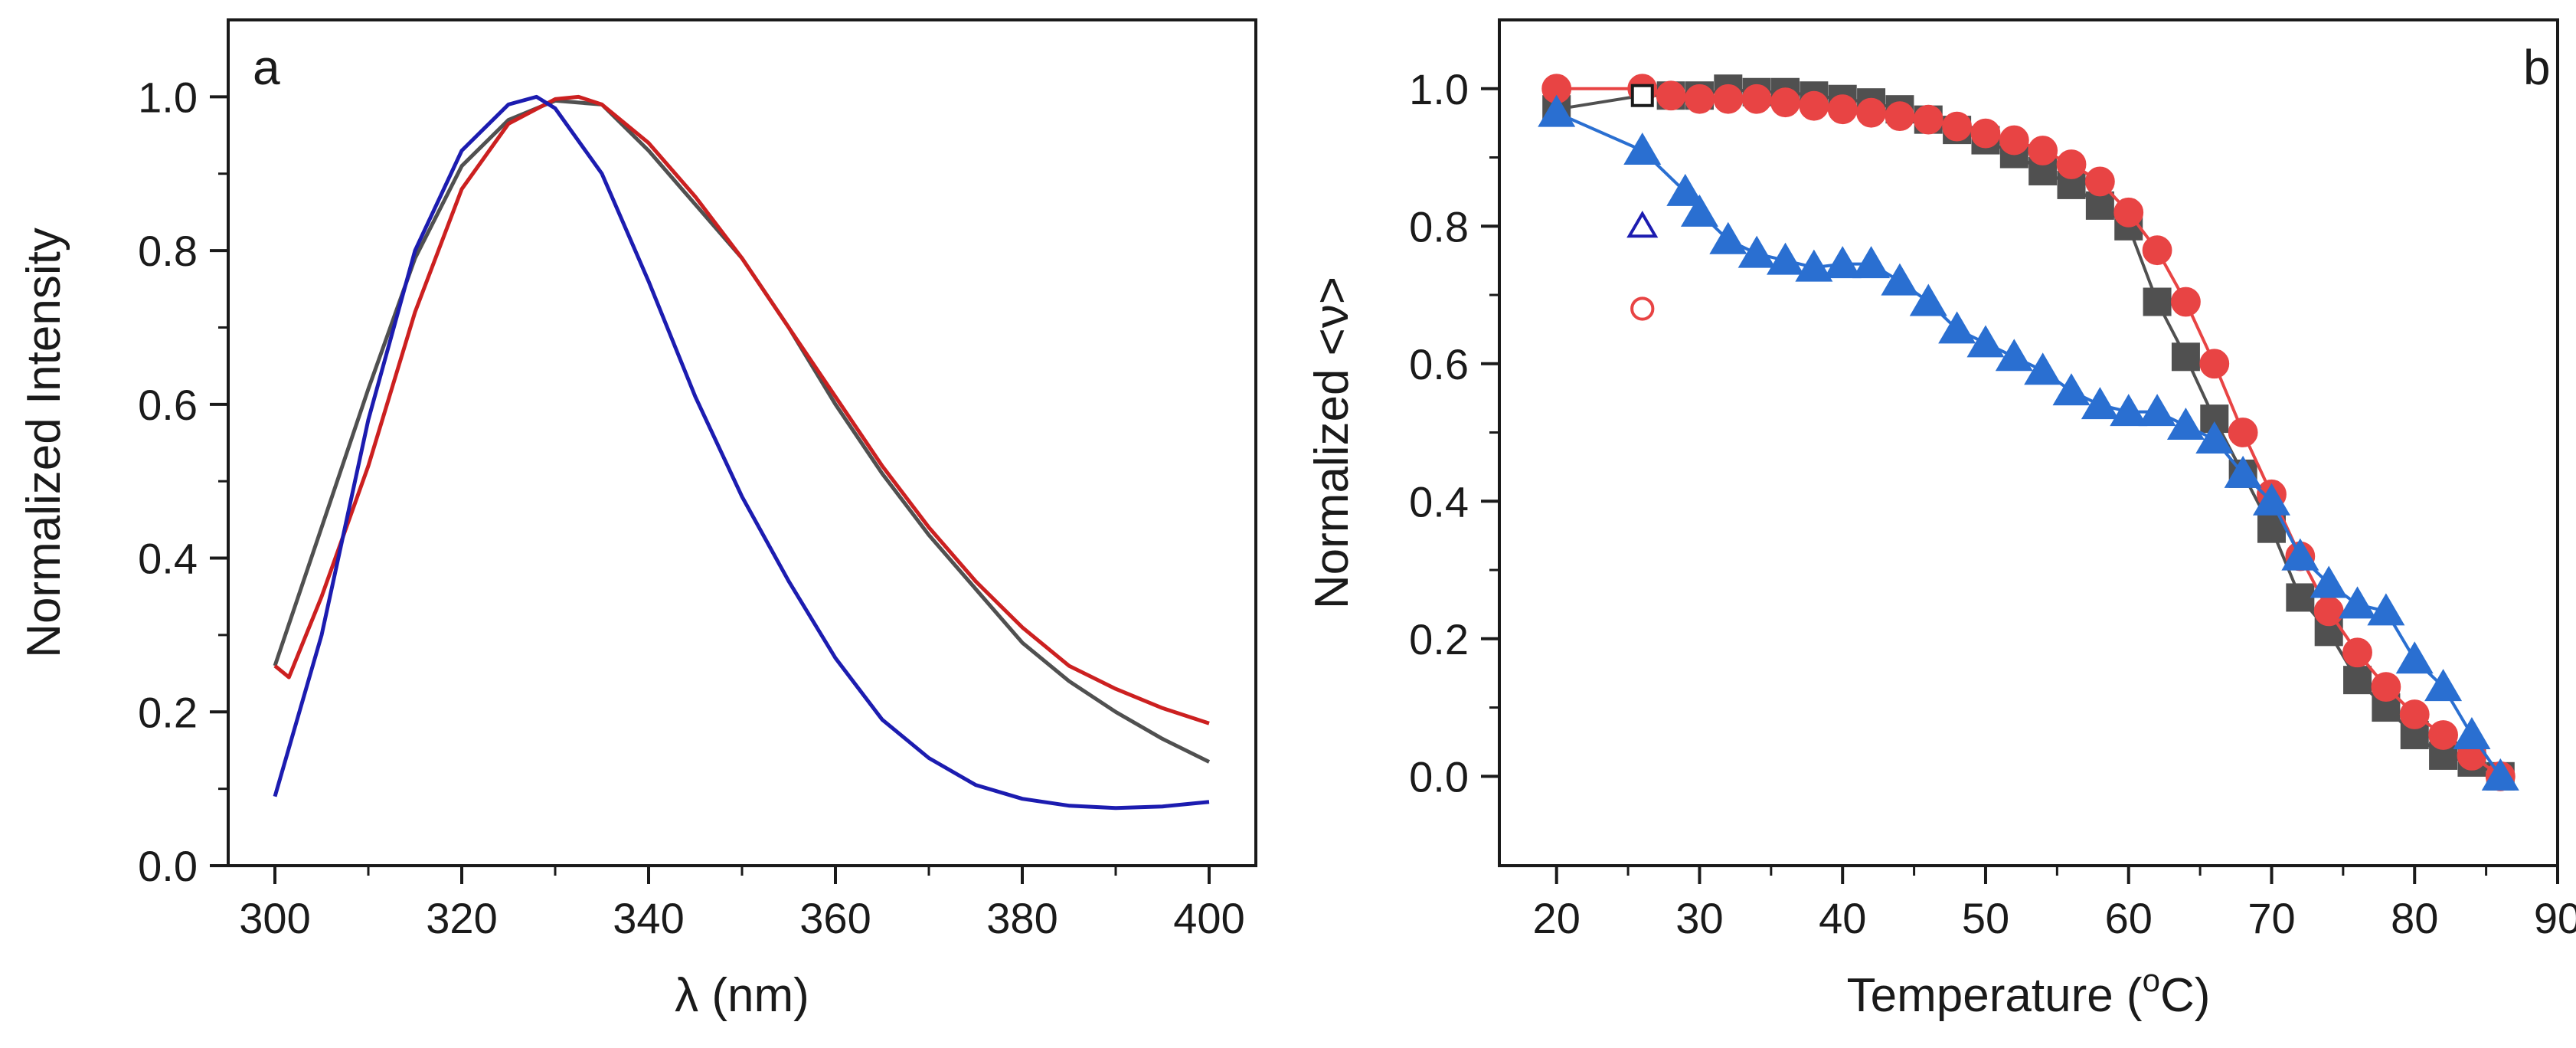 Image resolution: width=2576 pixels, height=1048 pixels. What do you see at coordinates (742, 996) in the screenshot?
I see `x-axis-label: λ (nm)` at bounding box center [742, 996].